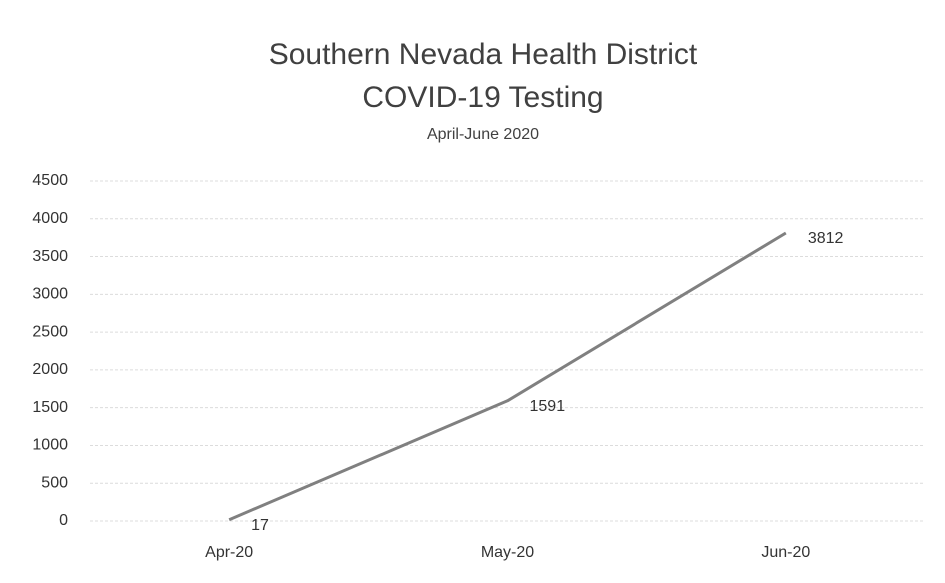 The height and width of the screenshot is (583, 945). Describe the element at coordinates (50, 218) in the screenshot. I see `y-tick-label: 4000` at that location.